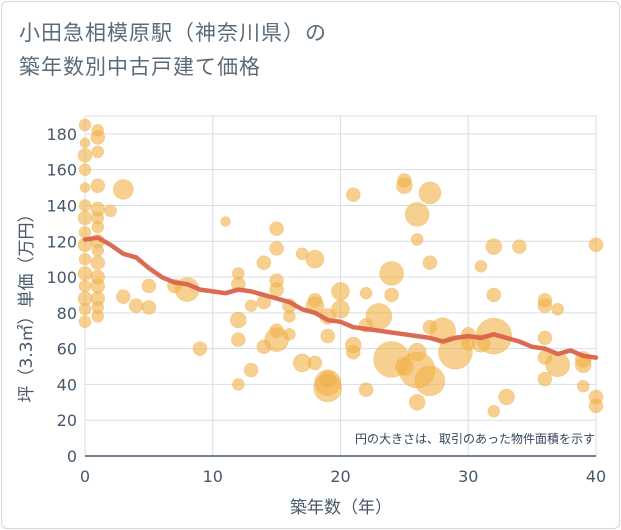 This screenshot has width=621, height=530. Describe the element at coordinates (27, 303) in the screenshot. I see `y-axis-title: 坪（3.3㎡）単価（万円）` at that location.